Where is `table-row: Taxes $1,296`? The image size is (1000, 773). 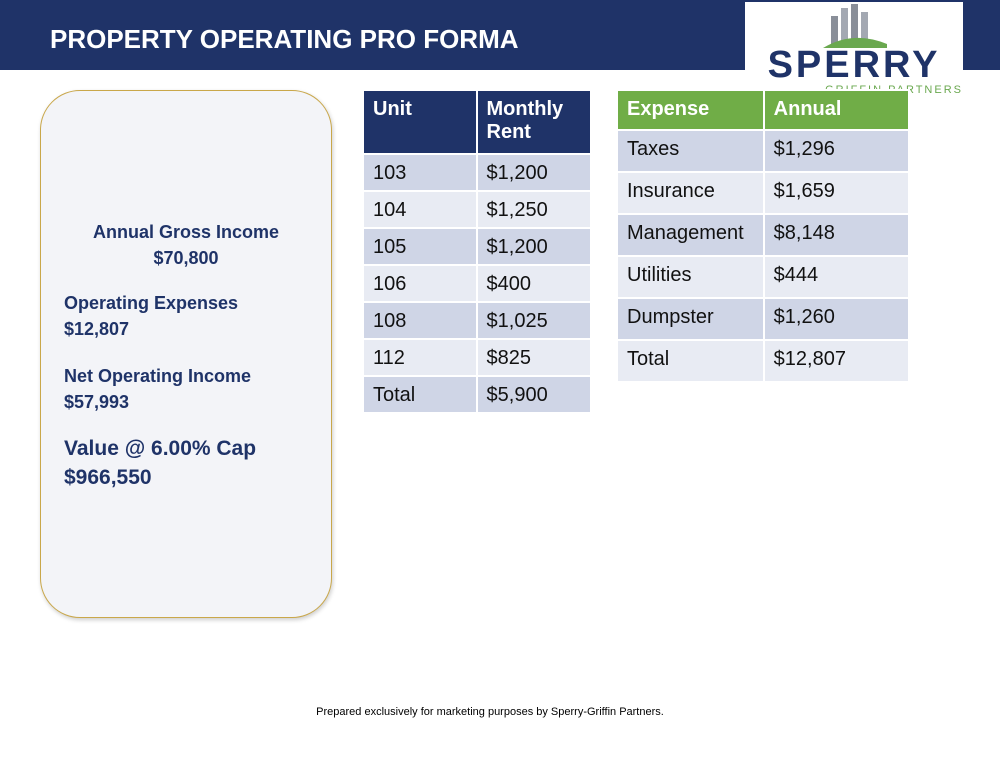
table-row: Taxes $1,296 is located at coordinates (763, 151).